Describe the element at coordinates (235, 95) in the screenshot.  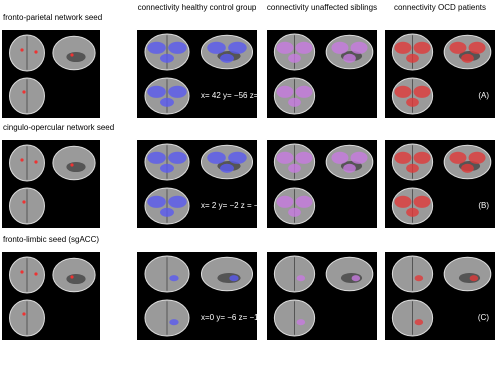
I see `coordinates: x= 42 y= −56 z= 44` at that location.